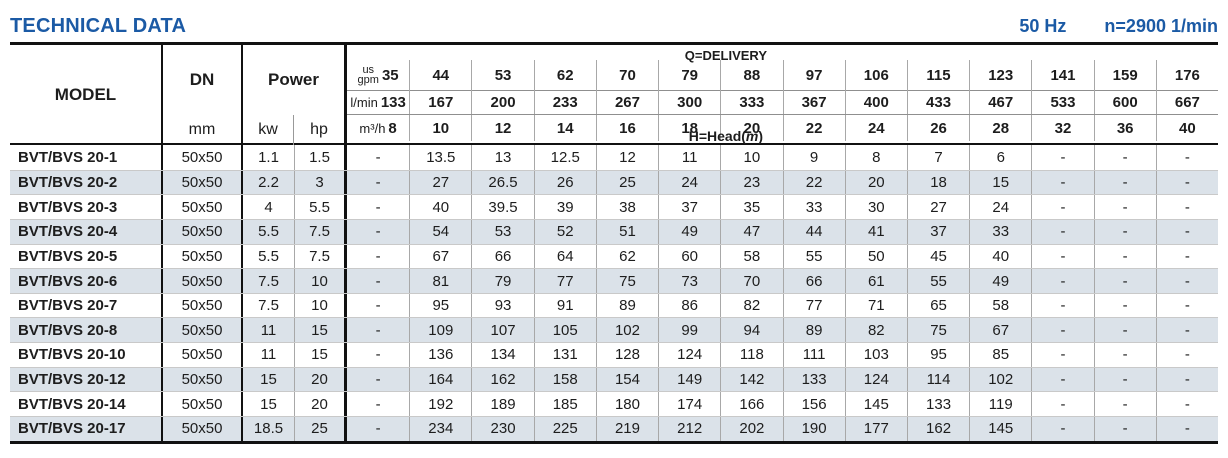 The height and width of the screenshot is (458, 1228). Describe the element at coordinates (751, 231) in the screenshot. I see `head-value-cell: 47` at that location.